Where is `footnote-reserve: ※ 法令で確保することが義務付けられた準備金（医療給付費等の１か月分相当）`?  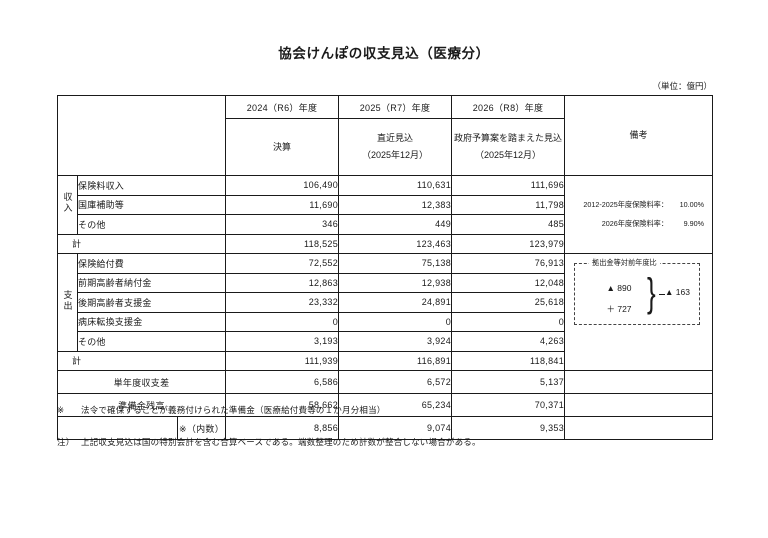
footnote-reserve: ※ 法令で確保することが義務付けられた準備金（医療給付費等の１か月分相当） is located at coordinates (221, 410).